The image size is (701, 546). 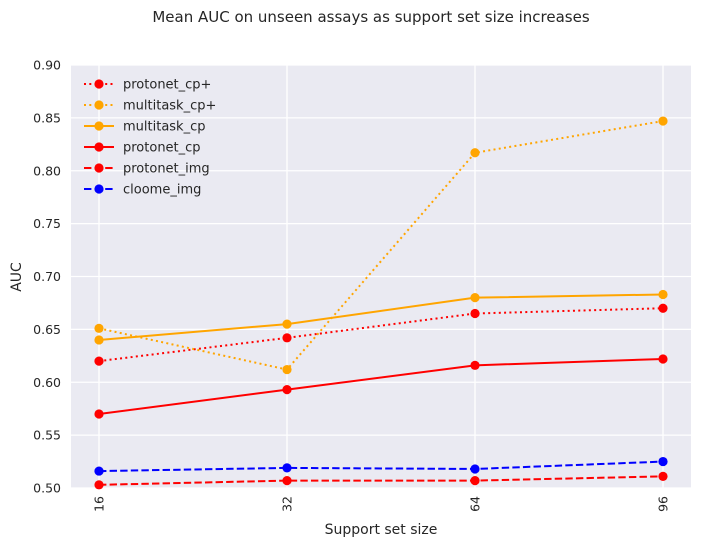 I want to click on y-tick-labels: 0.50 0.55 0.60 0.65 0.70 0.75 0.80 0.85 0.90, so click(x=47, y=277).